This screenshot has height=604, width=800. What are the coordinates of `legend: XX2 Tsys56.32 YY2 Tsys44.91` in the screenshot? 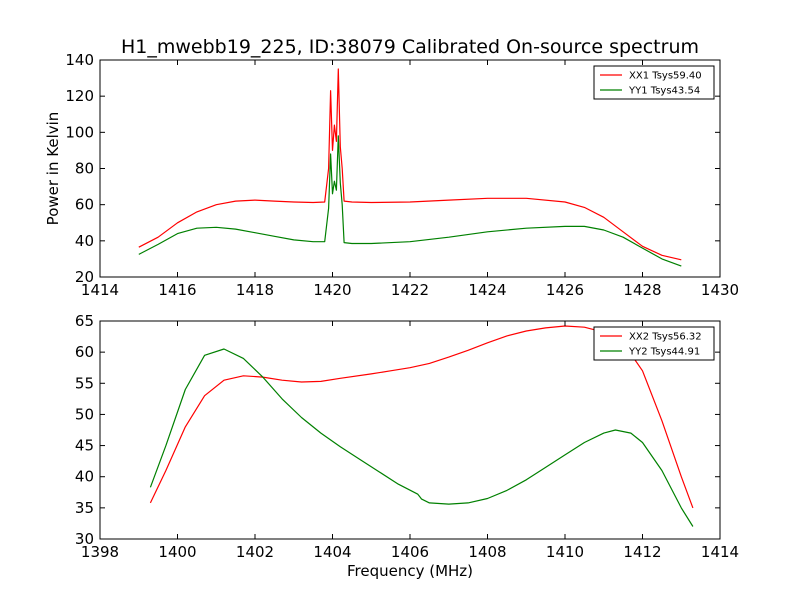 It's located at (654, 343).